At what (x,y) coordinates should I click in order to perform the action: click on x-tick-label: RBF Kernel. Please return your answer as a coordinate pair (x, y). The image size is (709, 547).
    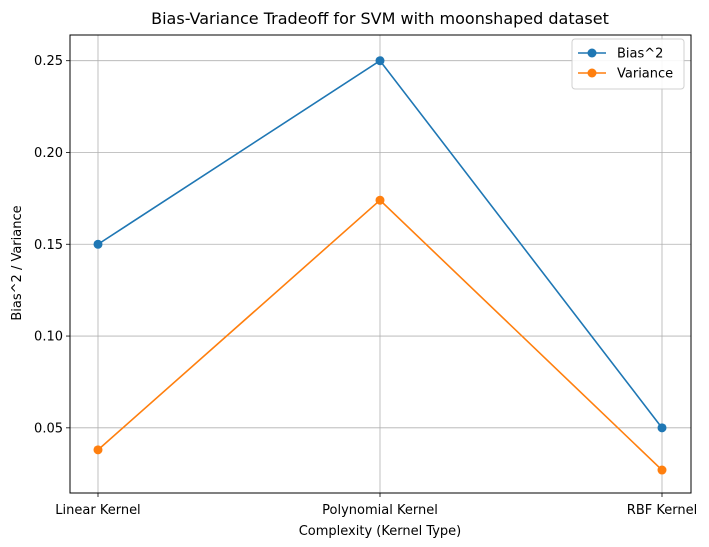
    Looking at the image, I should click on (662, 510).